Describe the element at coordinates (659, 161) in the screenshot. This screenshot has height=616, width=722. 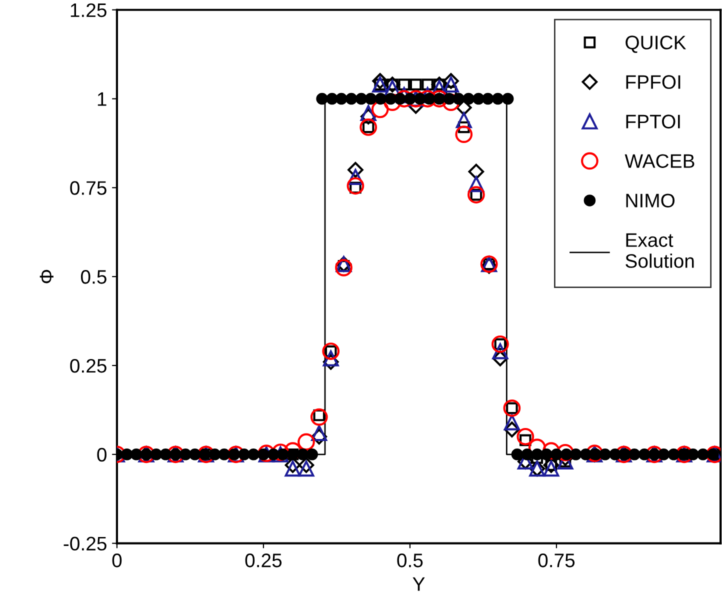
I see `legend-label: WACEB` at that location.